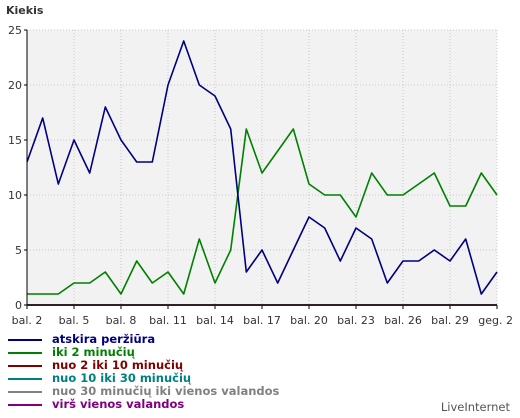  I want to click on legend-label: virš vienos valandos, so click(118, 404).